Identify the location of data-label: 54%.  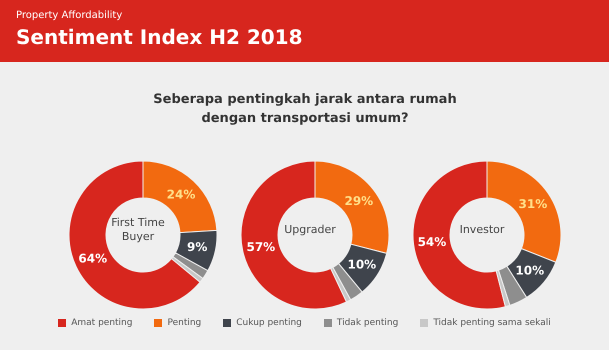
(432, 241).